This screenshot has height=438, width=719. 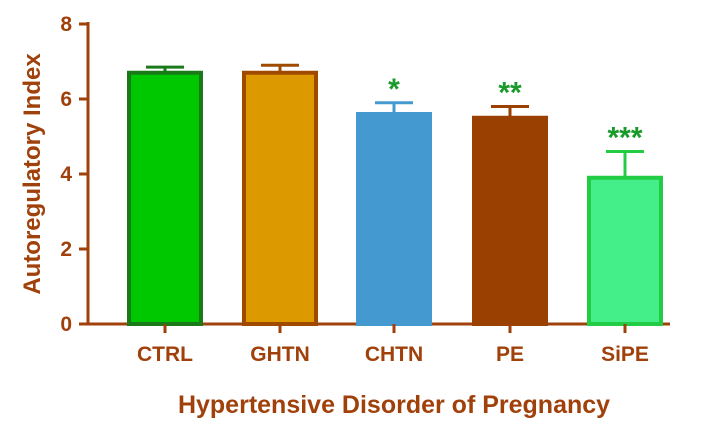 What do you see at coordinates (32, 174) in the screenshot?
I see `y-axis-label: Autoregulatory Index` at bounding box center [32, 174].